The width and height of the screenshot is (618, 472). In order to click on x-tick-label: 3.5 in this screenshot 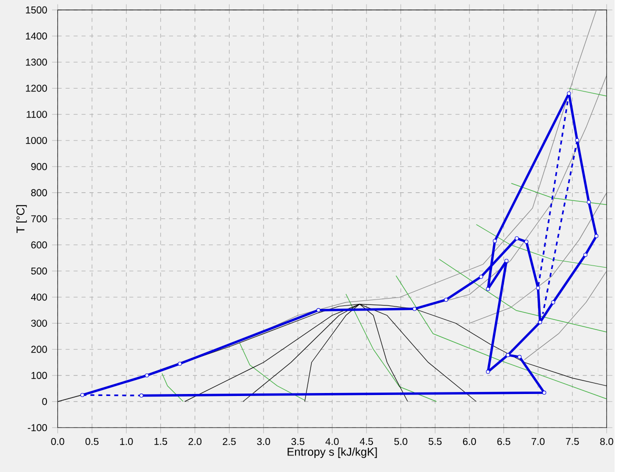, I will do `click(297, 441)`.